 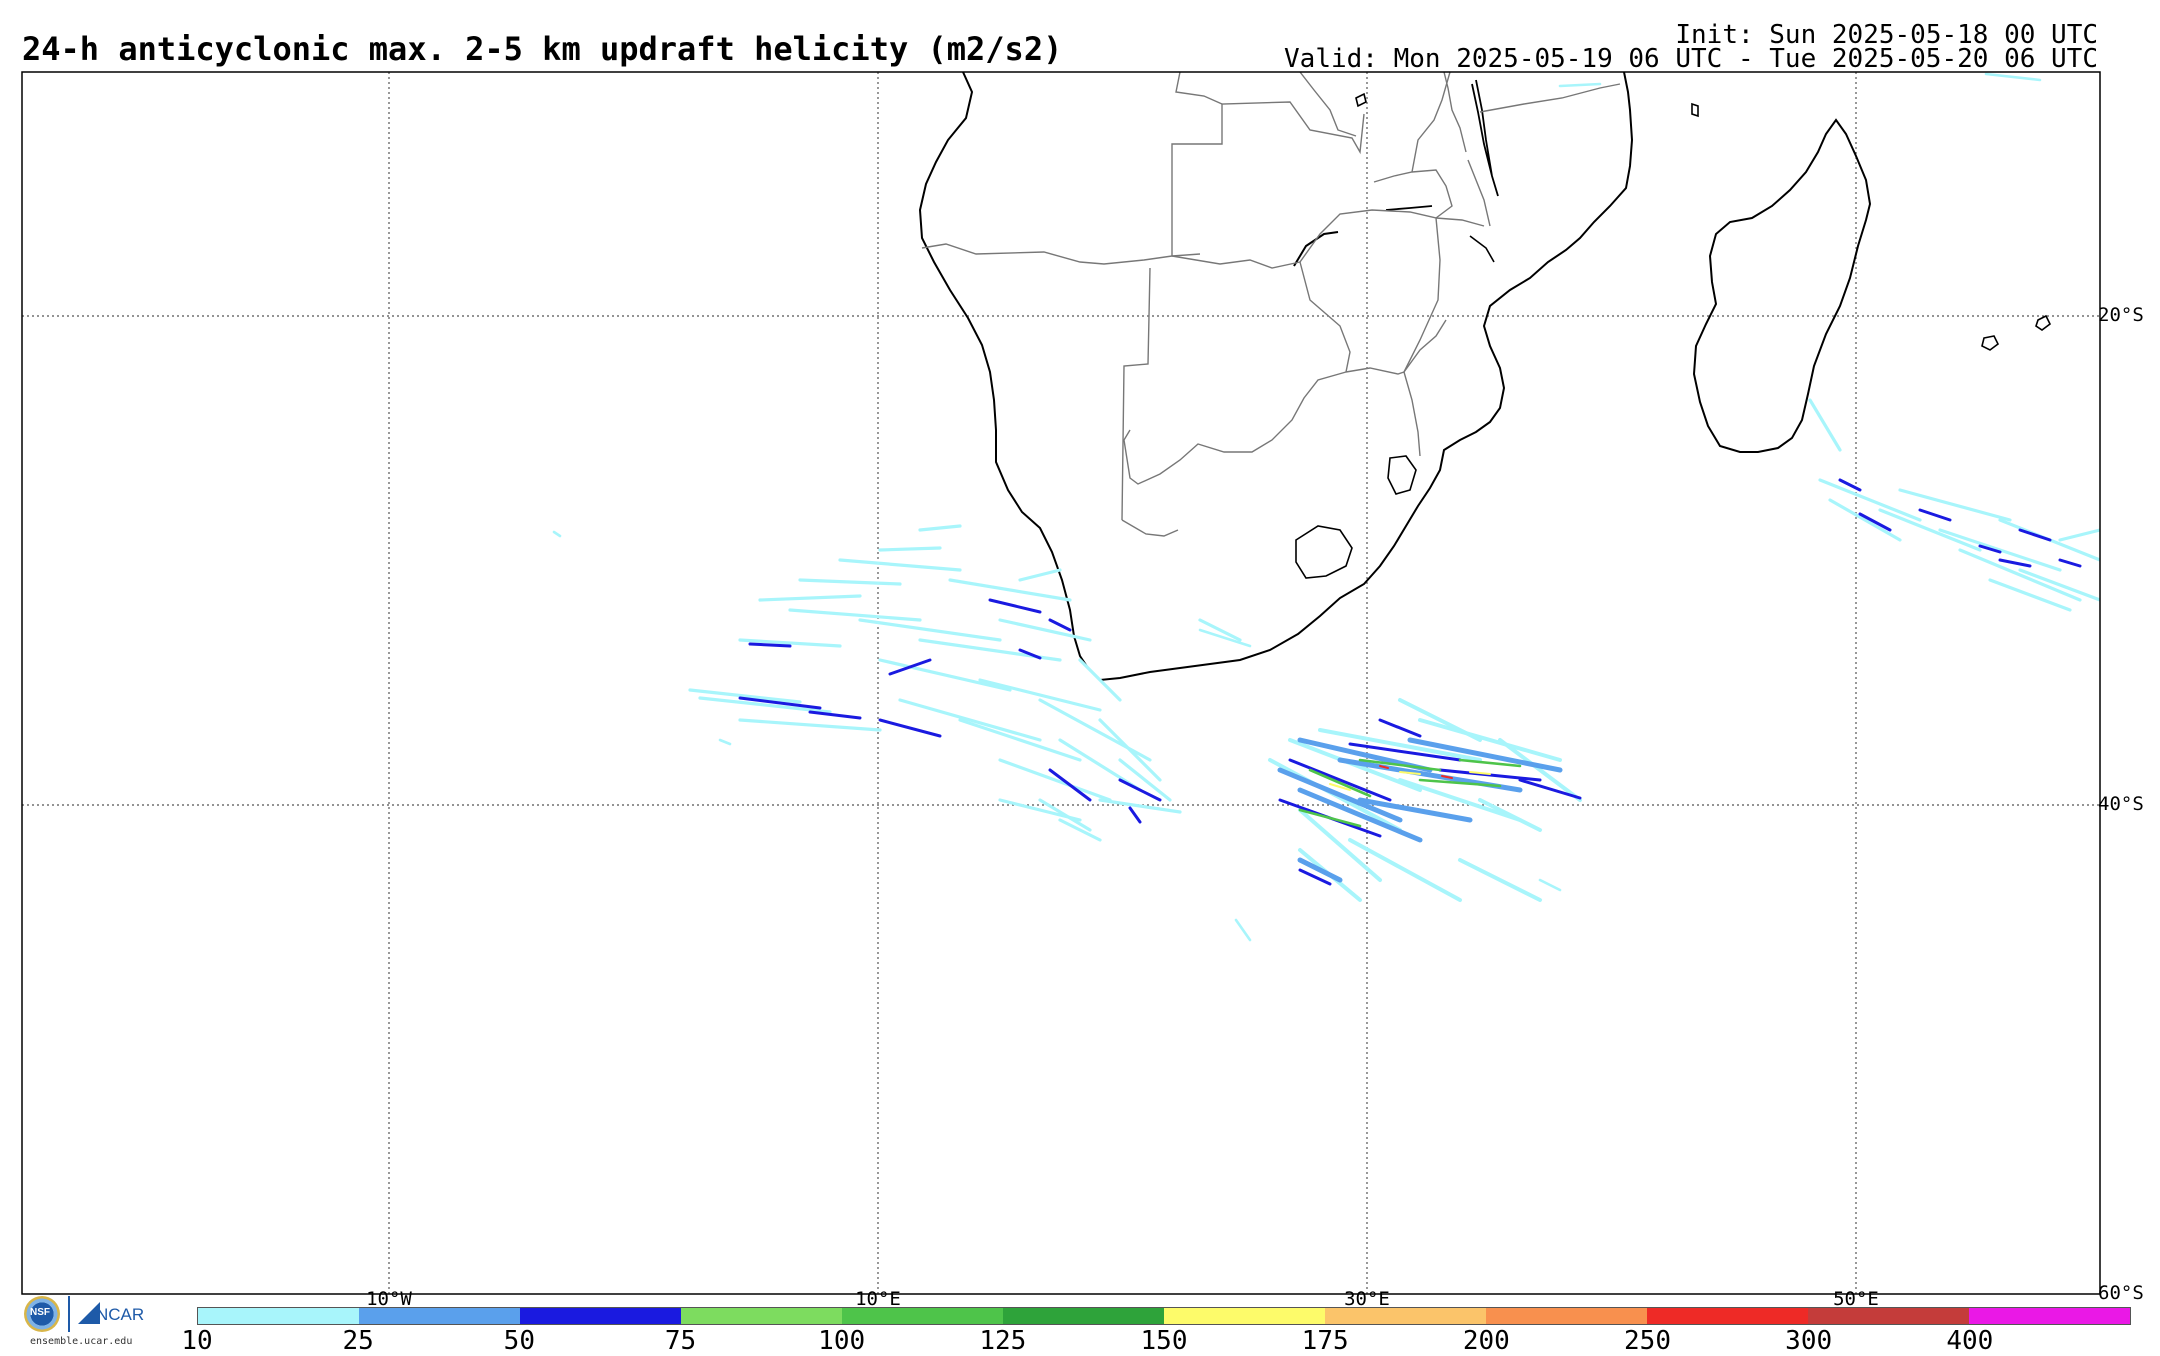 I want to click on lake-cahora-bassa, so click(x=1409, y=208).